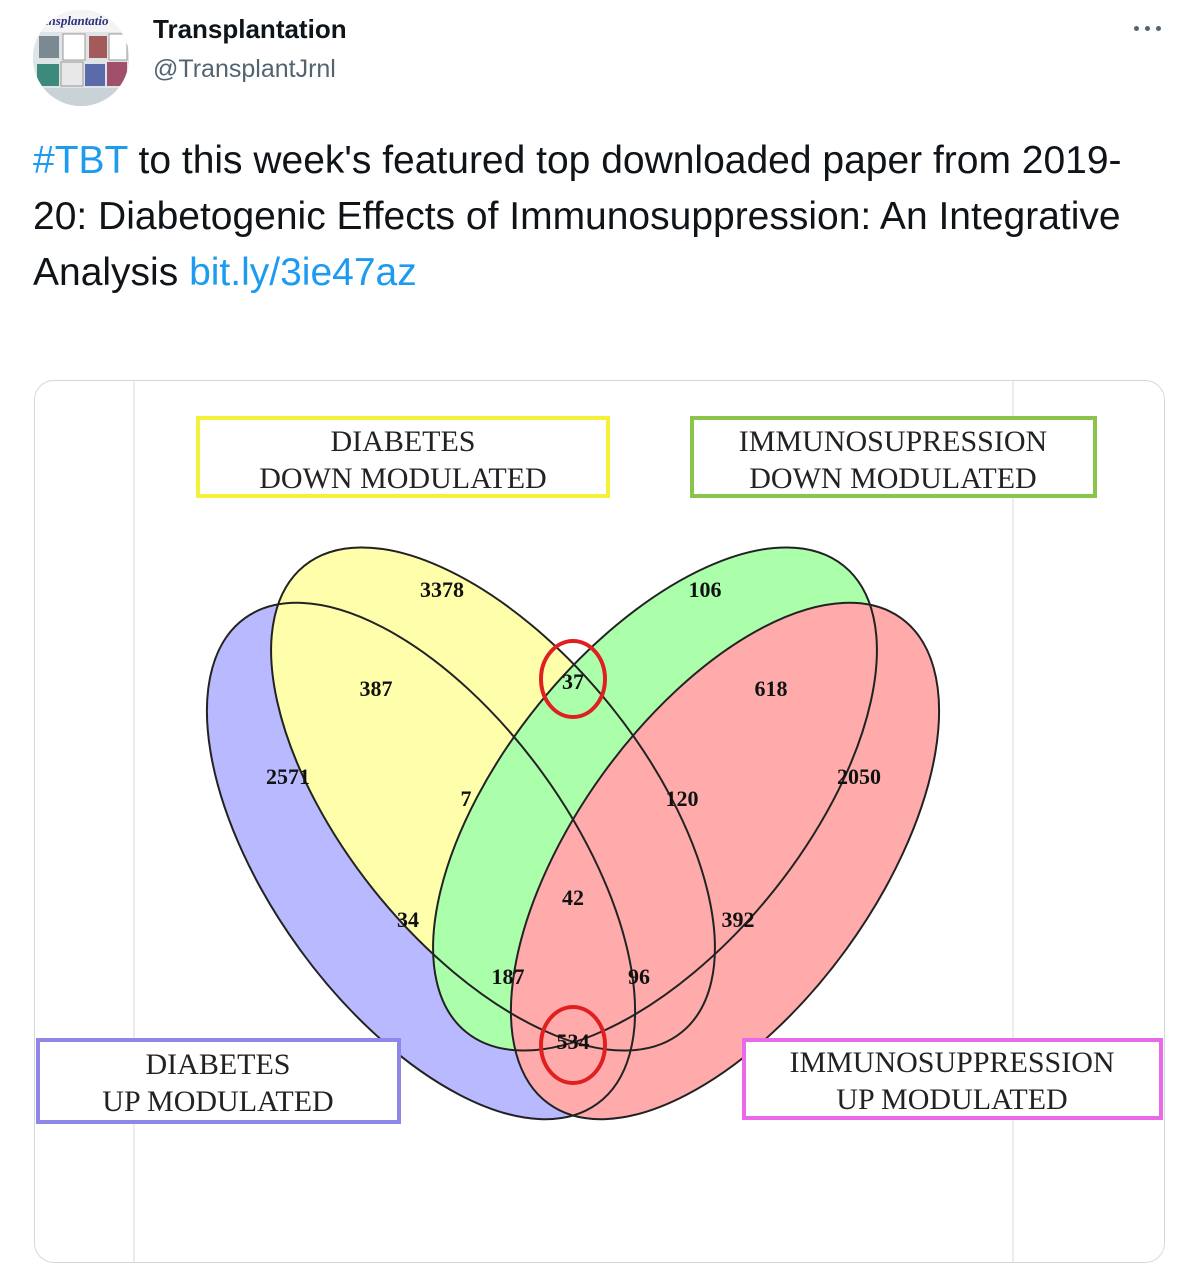 The width and height of the screenshot is (1183, 1274). Describe the element at coordinates (859, 776) in the screenshot. I see `region-only-immuno-up: 2050` at that location.